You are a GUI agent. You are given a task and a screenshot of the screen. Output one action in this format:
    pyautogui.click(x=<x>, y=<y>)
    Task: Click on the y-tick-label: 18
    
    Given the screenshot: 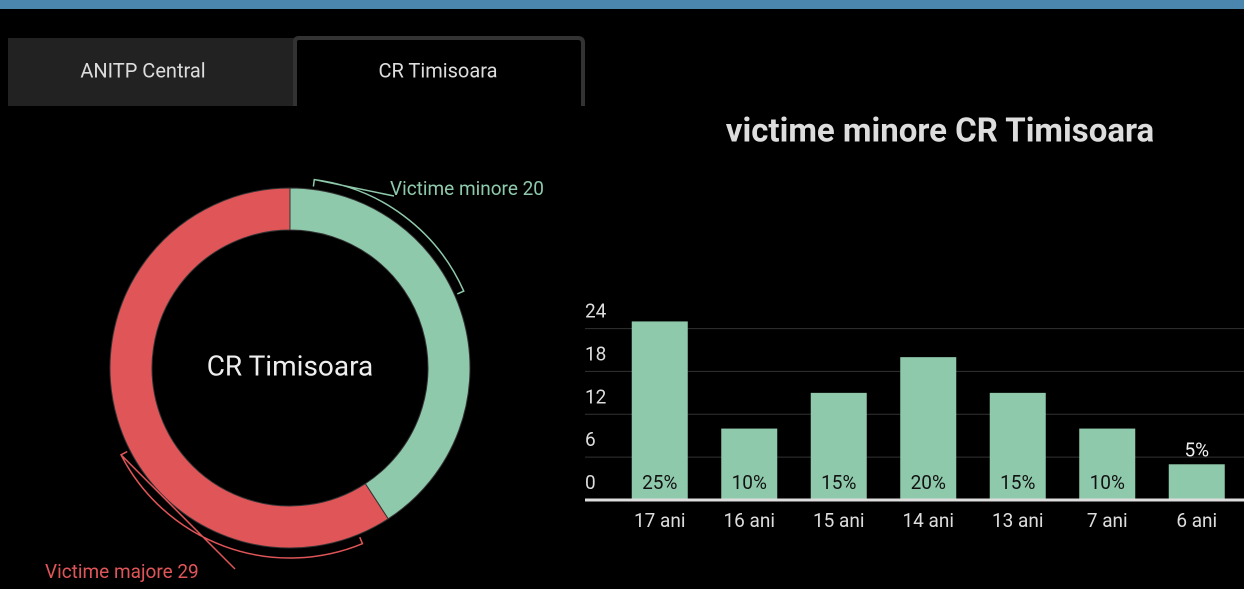 What is the action you would take?
    pyautogui.click(x=595, y=353)
    